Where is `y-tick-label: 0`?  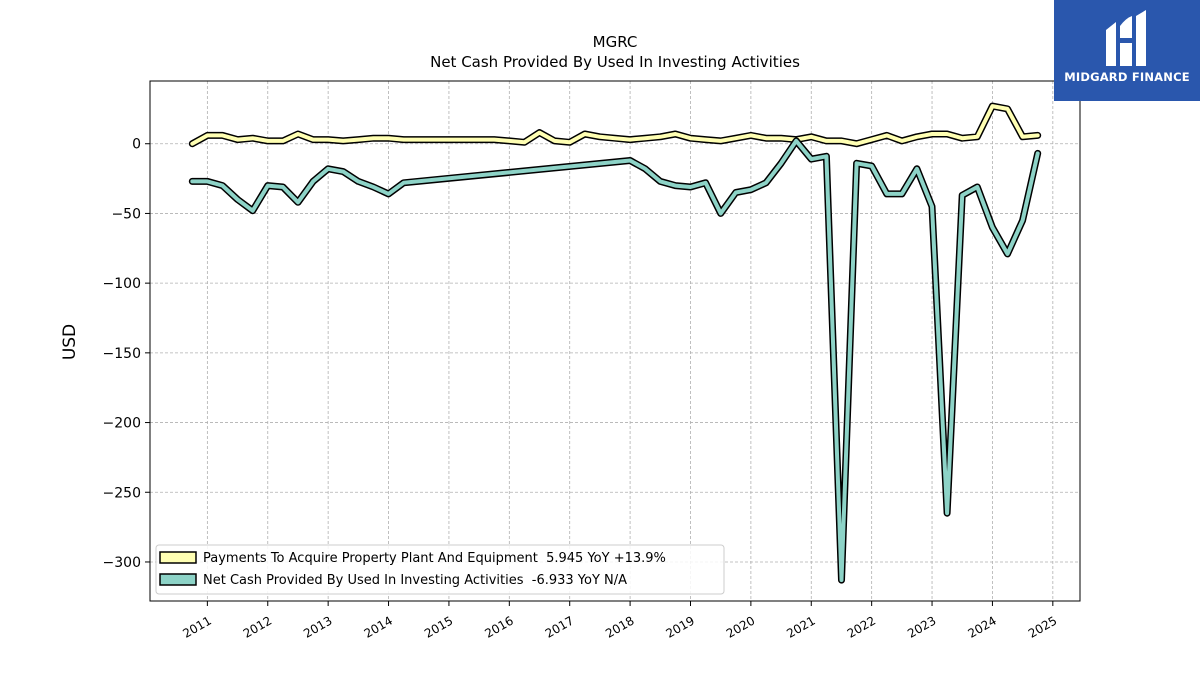
y-tick-label: 0 is located at coordinates (136, 145).